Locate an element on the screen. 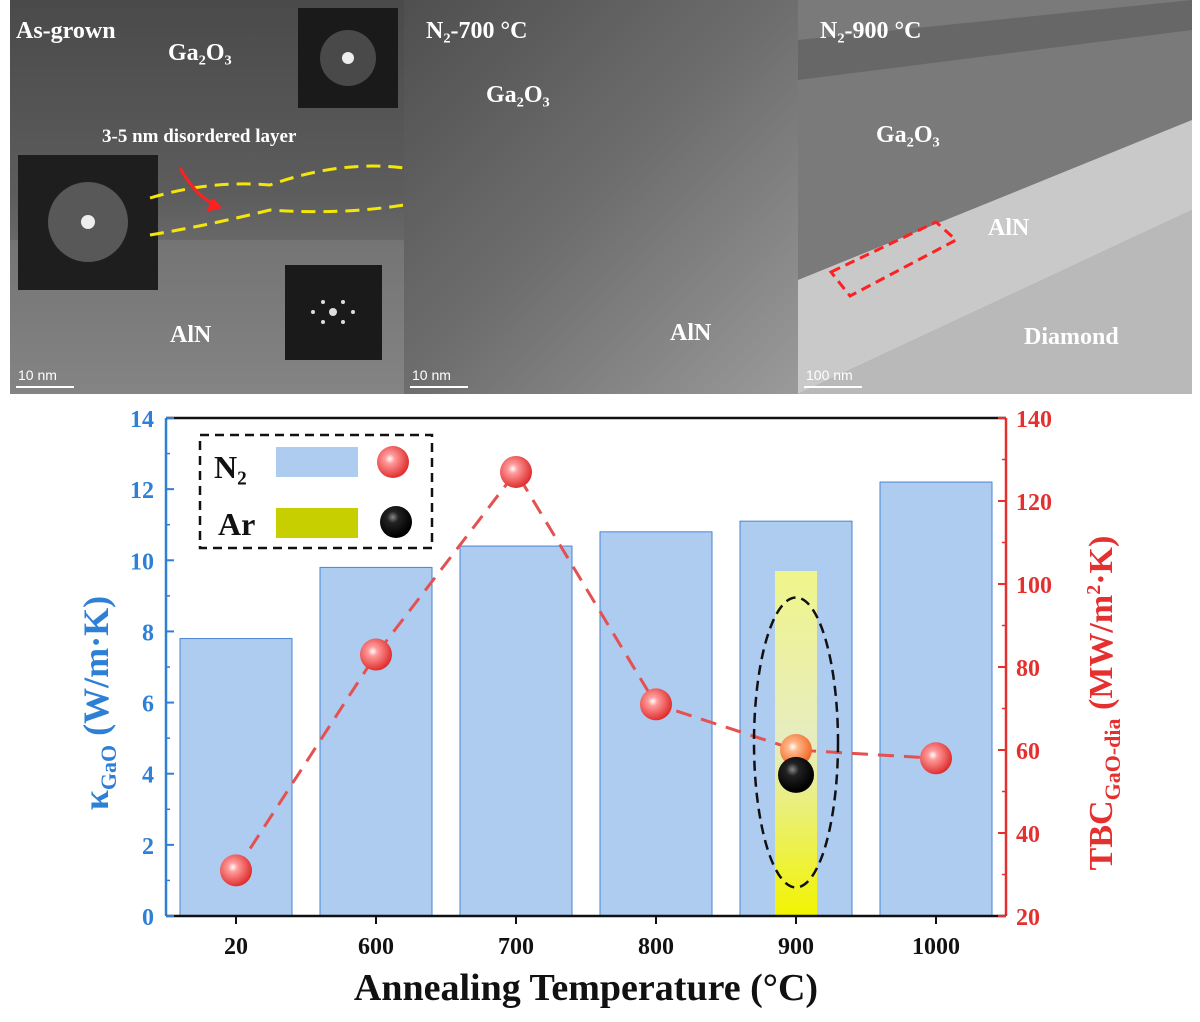 The image size is (1200, 1022). right-tick-label: 40 is located at coordinates (1028, 835).